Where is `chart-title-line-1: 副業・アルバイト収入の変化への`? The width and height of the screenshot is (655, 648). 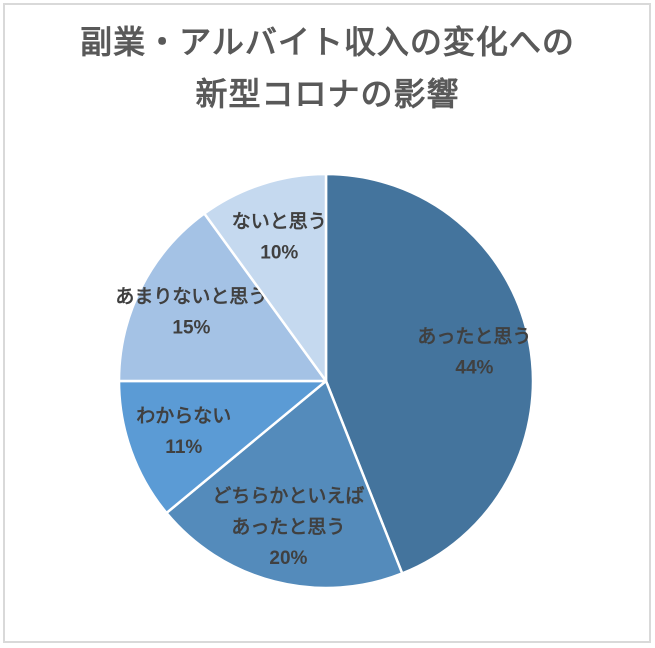 chart-title-line-1: 副業・アルバイト収入の変化への is located at coordinates (327, 42).